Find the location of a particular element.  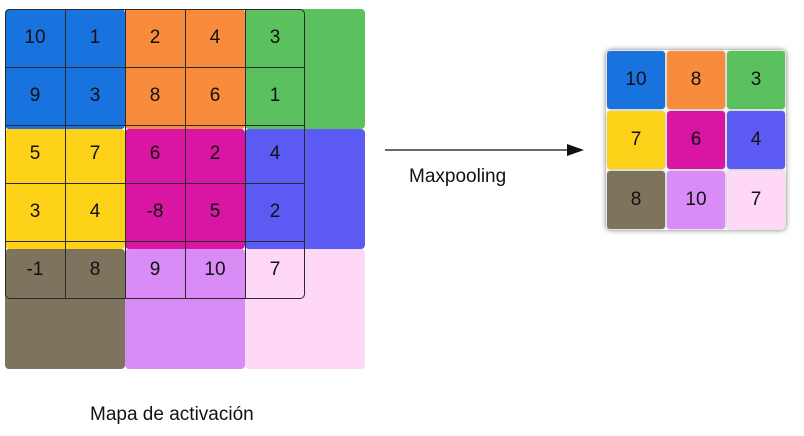

activation-cell: -1 is located at coordinates (35, 269).